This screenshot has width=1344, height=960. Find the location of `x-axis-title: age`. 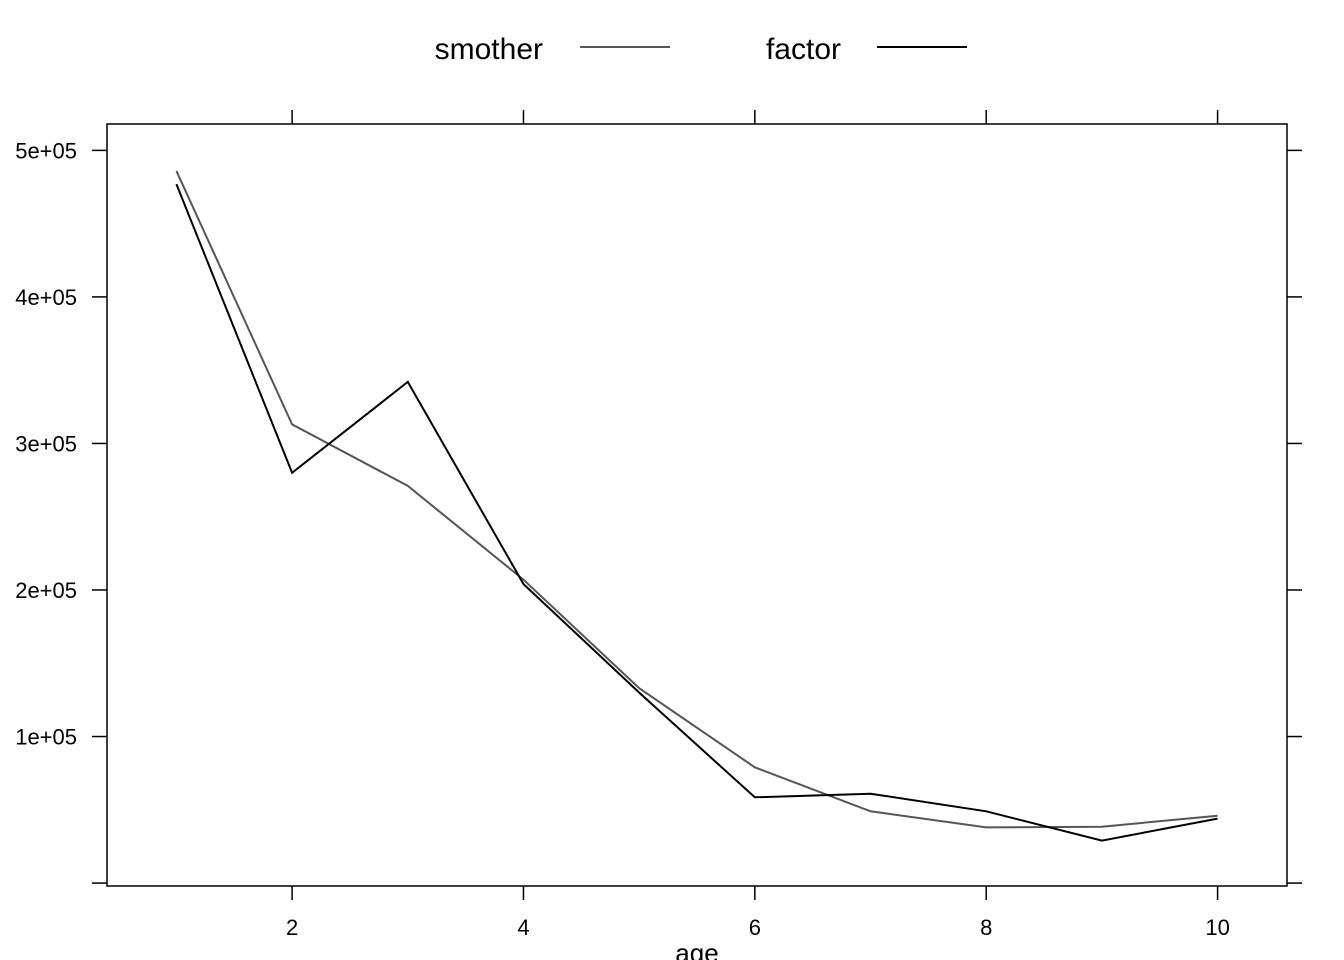

x-axis-title: age is located at coordinates (696, 949).